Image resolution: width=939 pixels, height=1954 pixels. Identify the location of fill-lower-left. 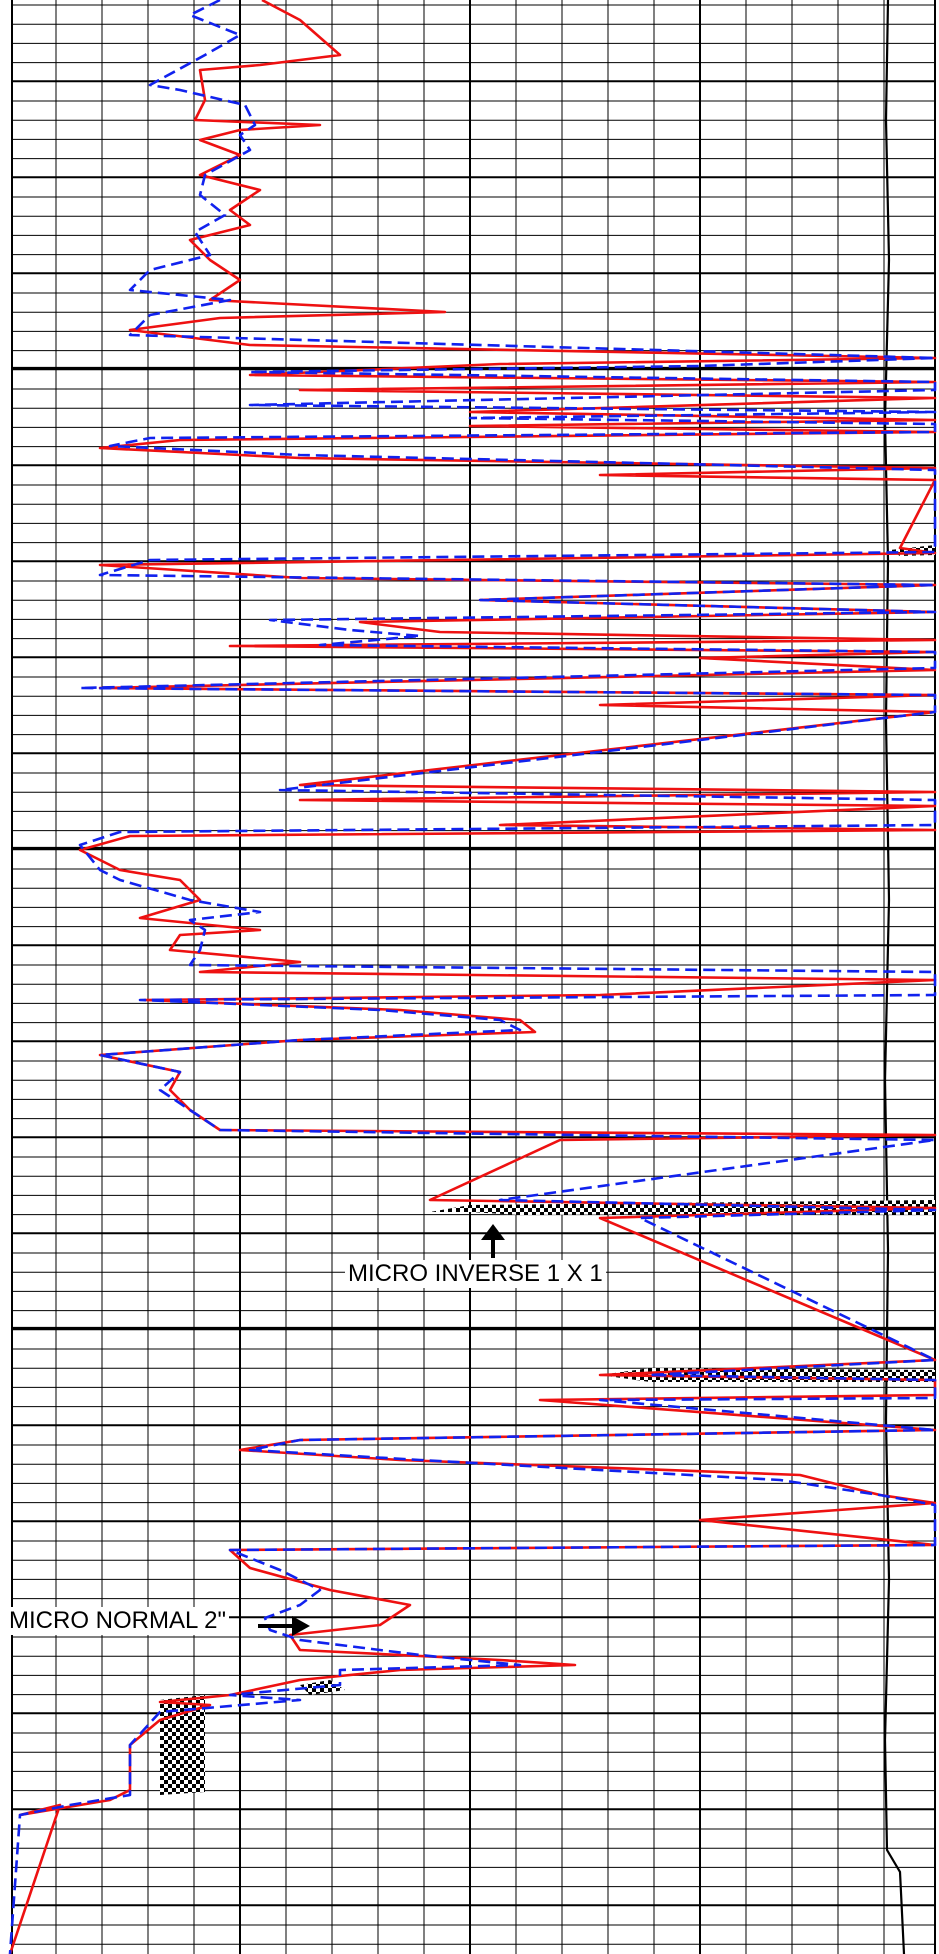
(182, 1745).